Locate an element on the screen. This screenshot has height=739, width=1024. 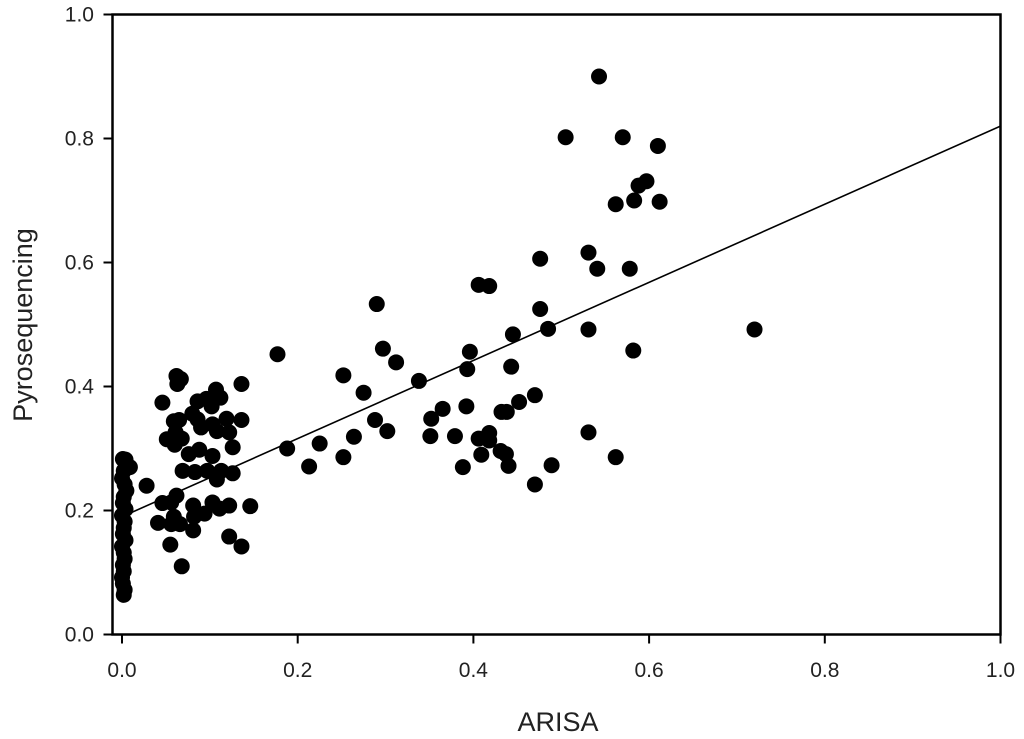
y-tick-label: 0.8 is located at coordinates (79, 139).